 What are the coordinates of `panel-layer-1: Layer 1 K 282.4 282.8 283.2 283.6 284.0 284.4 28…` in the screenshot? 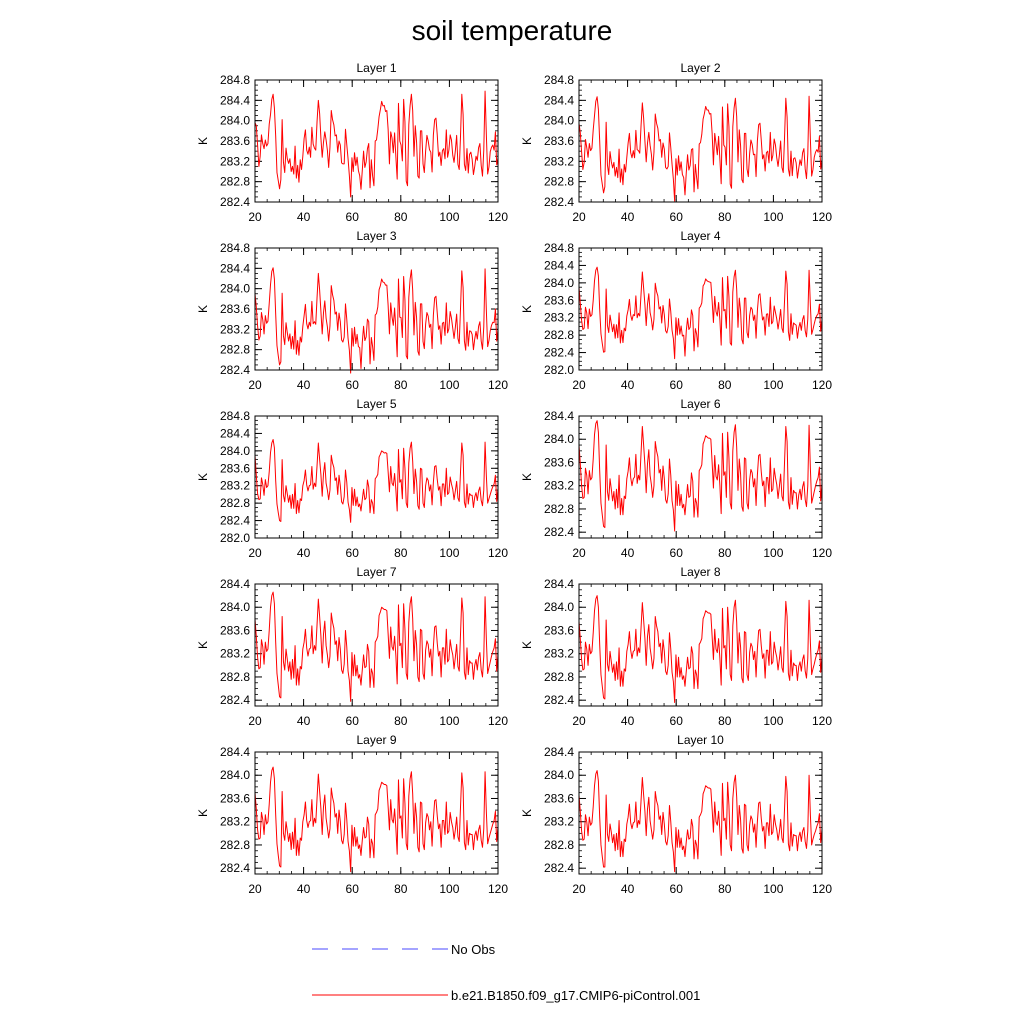 It's located at (352, 142).